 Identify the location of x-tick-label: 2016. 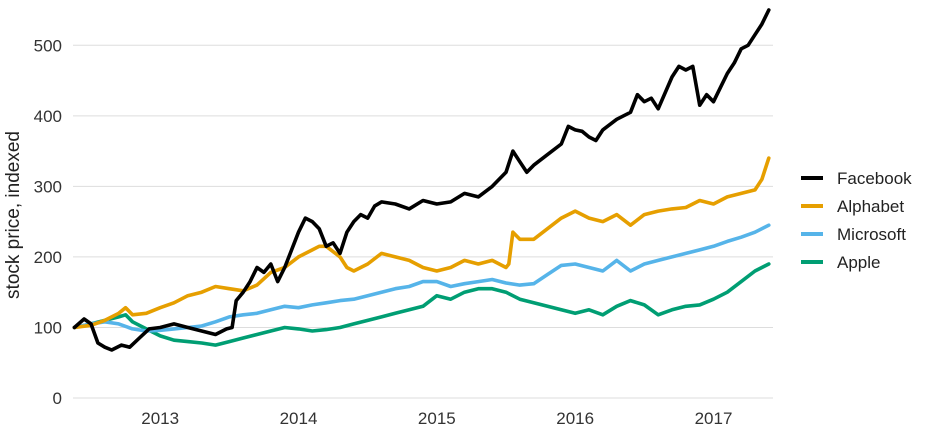
(575, 418).